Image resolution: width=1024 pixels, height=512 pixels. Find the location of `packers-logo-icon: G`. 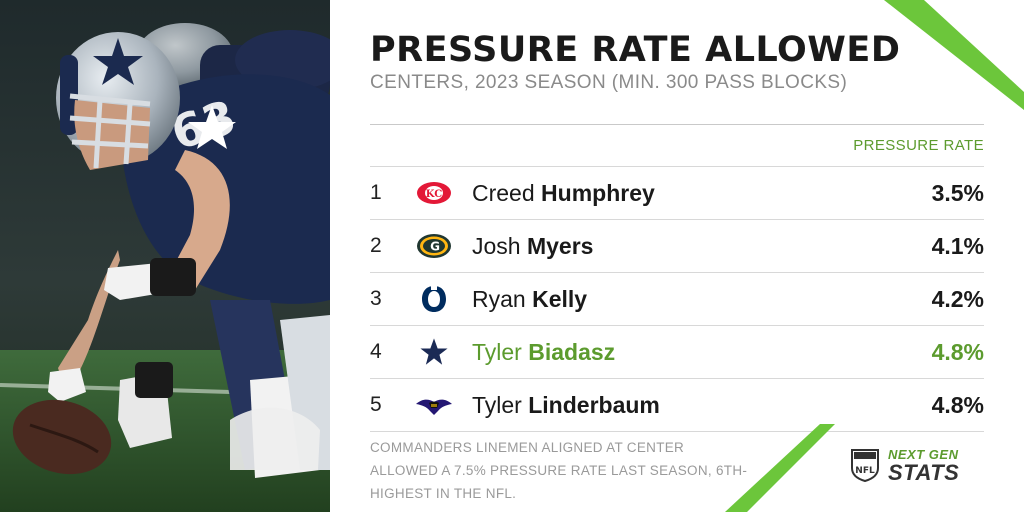

packers-logo-icon: G is located at coordinates (434, 246).